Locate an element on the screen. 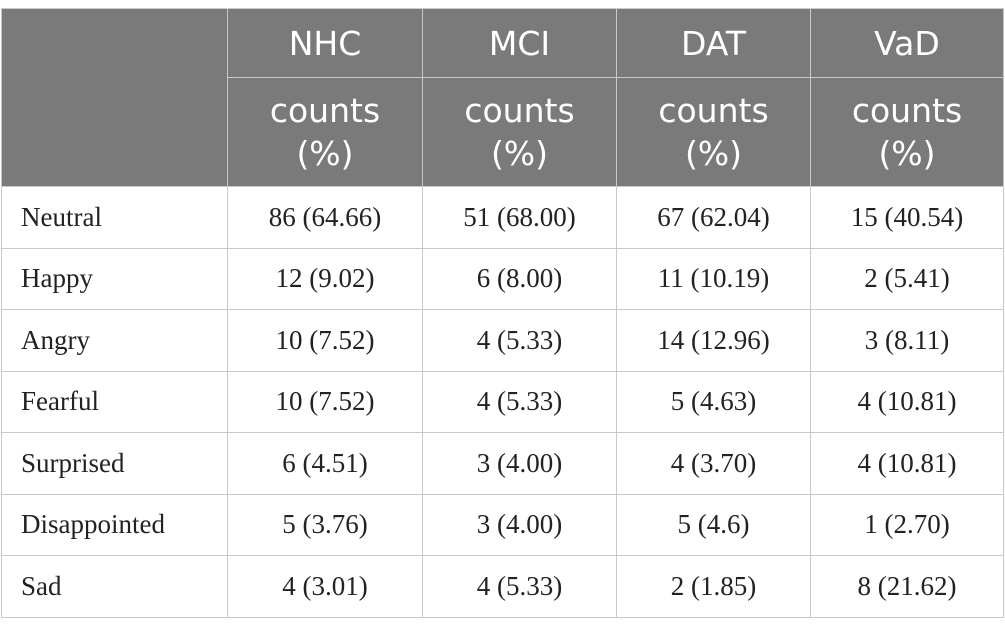  cell-mci: 6 (8.00) is located at coordinates (519, 278).